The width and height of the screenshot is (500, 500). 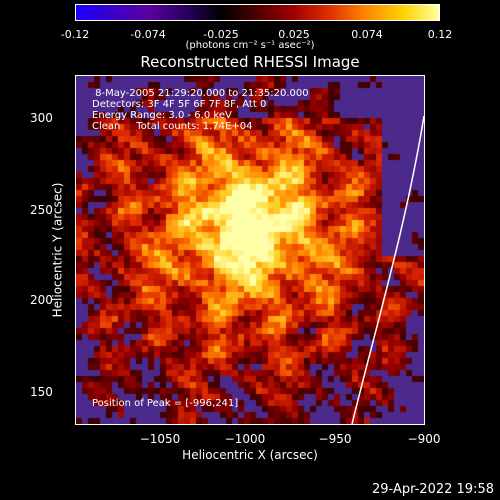 What do you see at coordinates (257, 12) in the screenshot?
I see `colorbar` at bounding box center [257, 12].